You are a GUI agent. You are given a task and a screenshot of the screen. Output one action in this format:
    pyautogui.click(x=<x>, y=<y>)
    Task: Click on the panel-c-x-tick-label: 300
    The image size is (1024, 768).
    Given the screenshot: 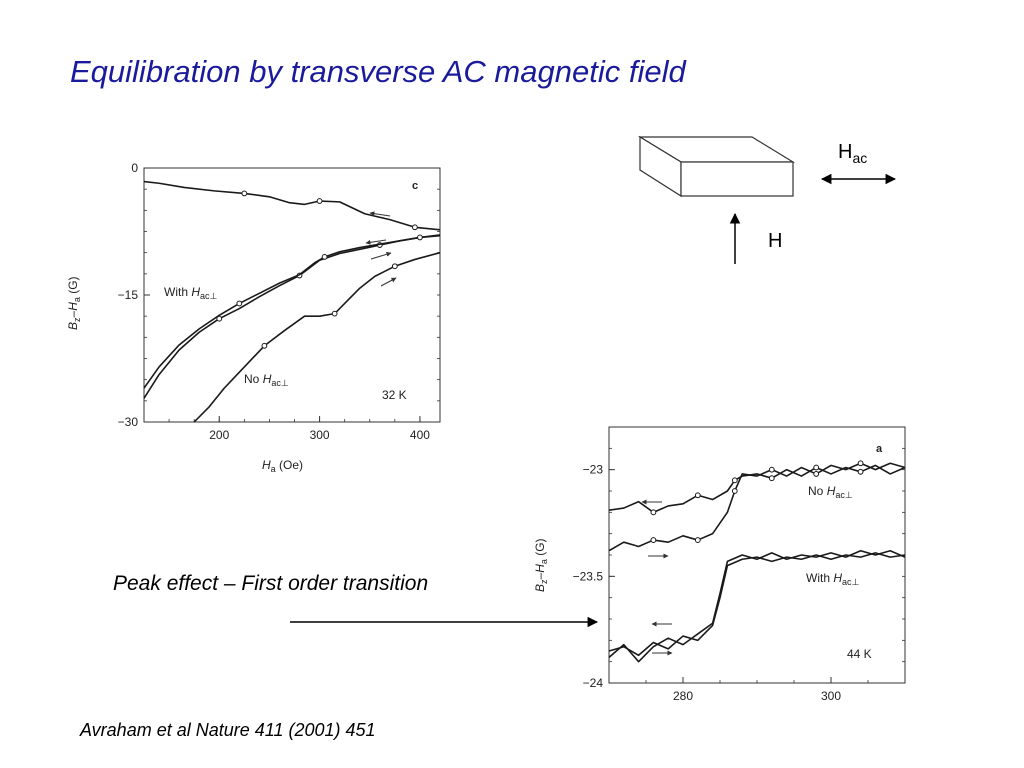 What is the action you would take?
    pyautogui.click(x=320, y=435)
    